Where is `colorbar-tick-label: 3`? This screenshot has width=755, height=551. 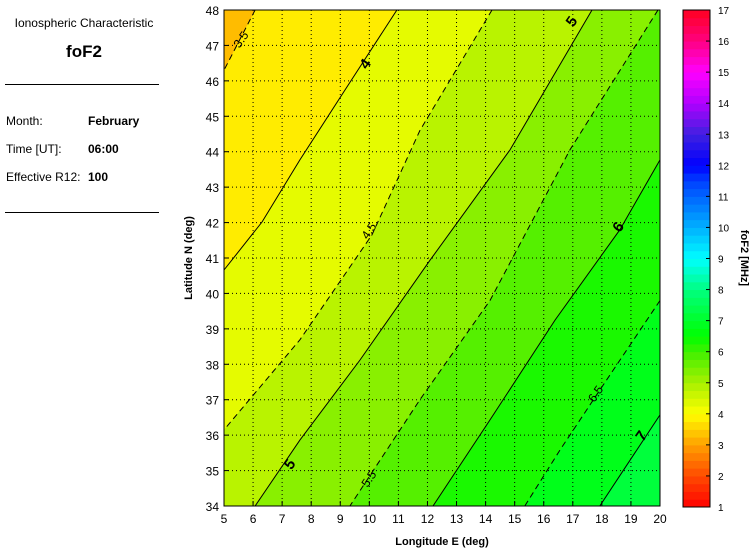 colorbar-tick-label: 3 is located at coordinates (721, 446).